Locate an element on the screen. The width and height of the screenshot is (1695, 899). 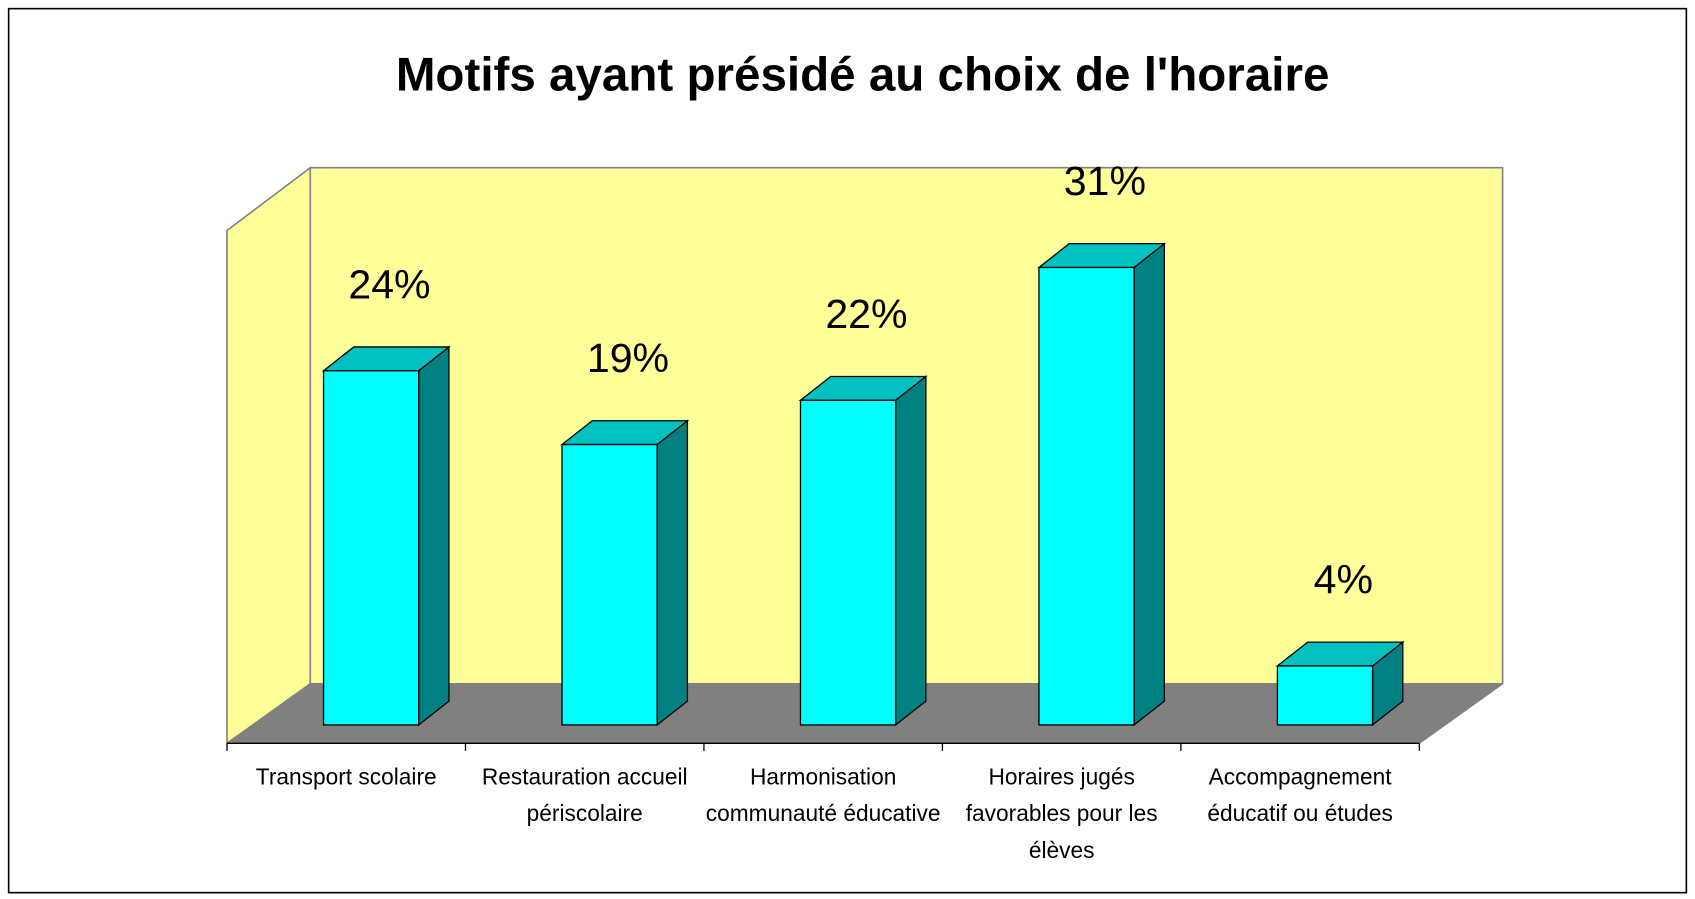
x-tick-label: Accompagnement éducatif ou études is located at coordinates (1300, 795).